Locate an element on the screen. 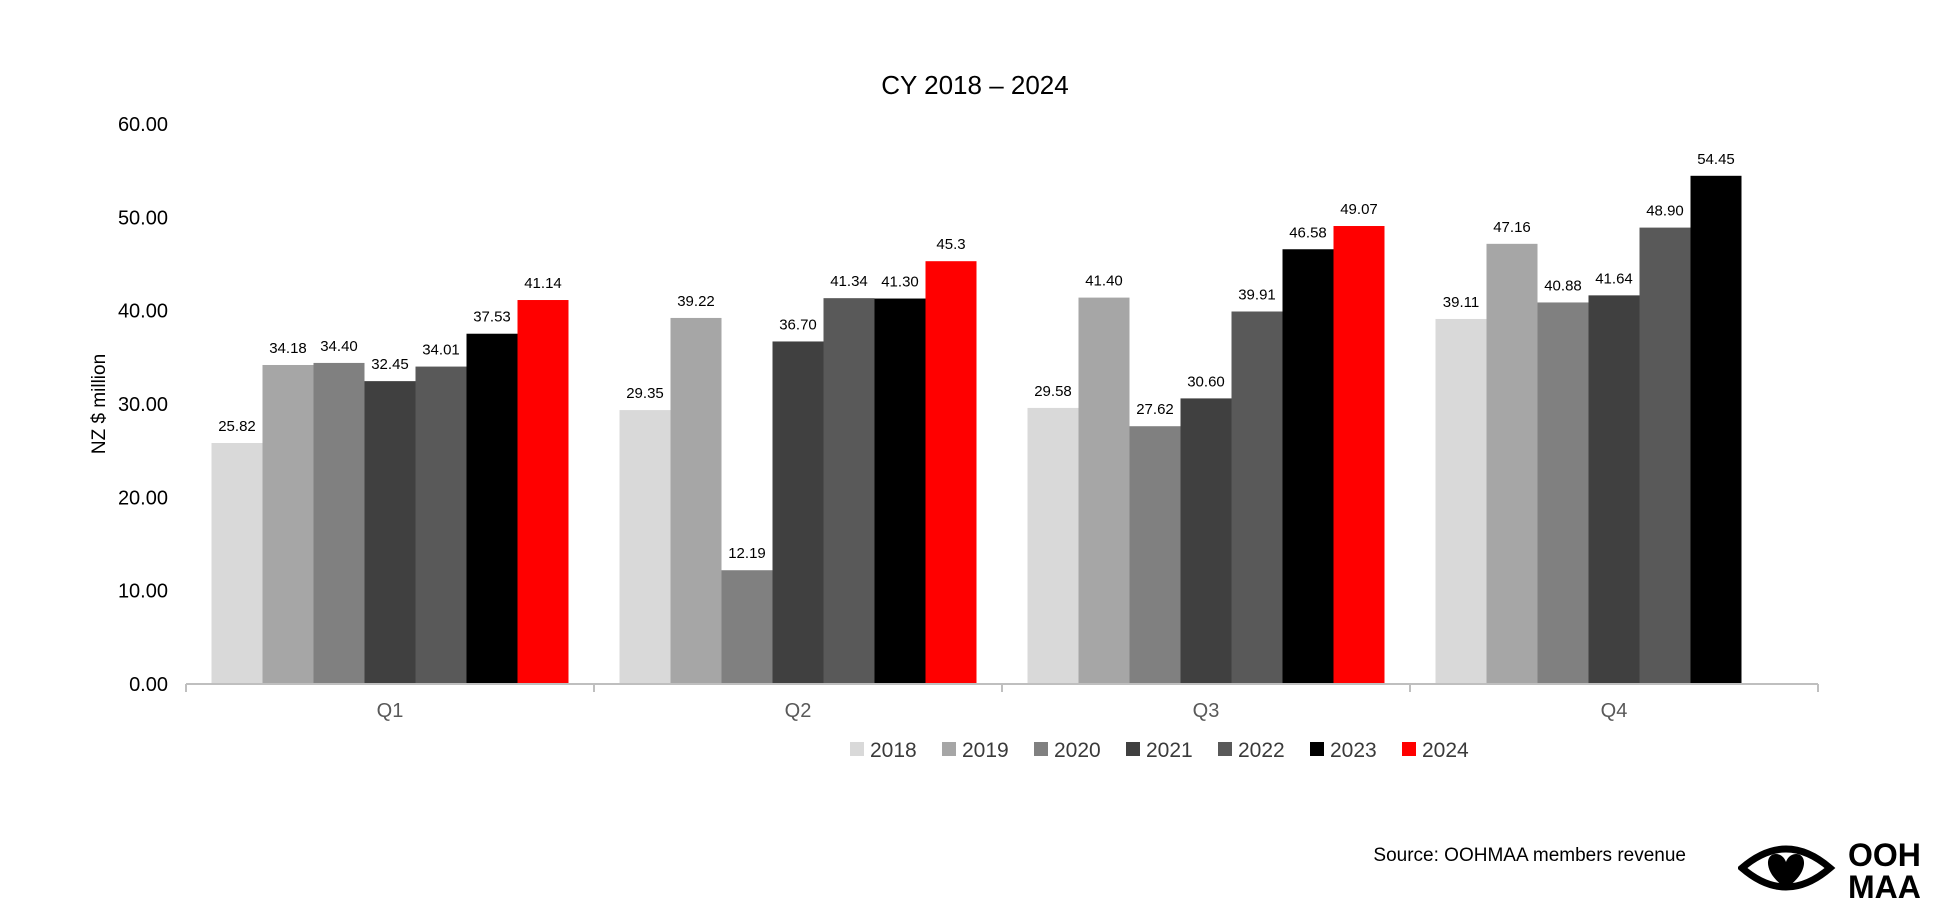  data-label: 40.88 is located at coordinates (1563, 285).